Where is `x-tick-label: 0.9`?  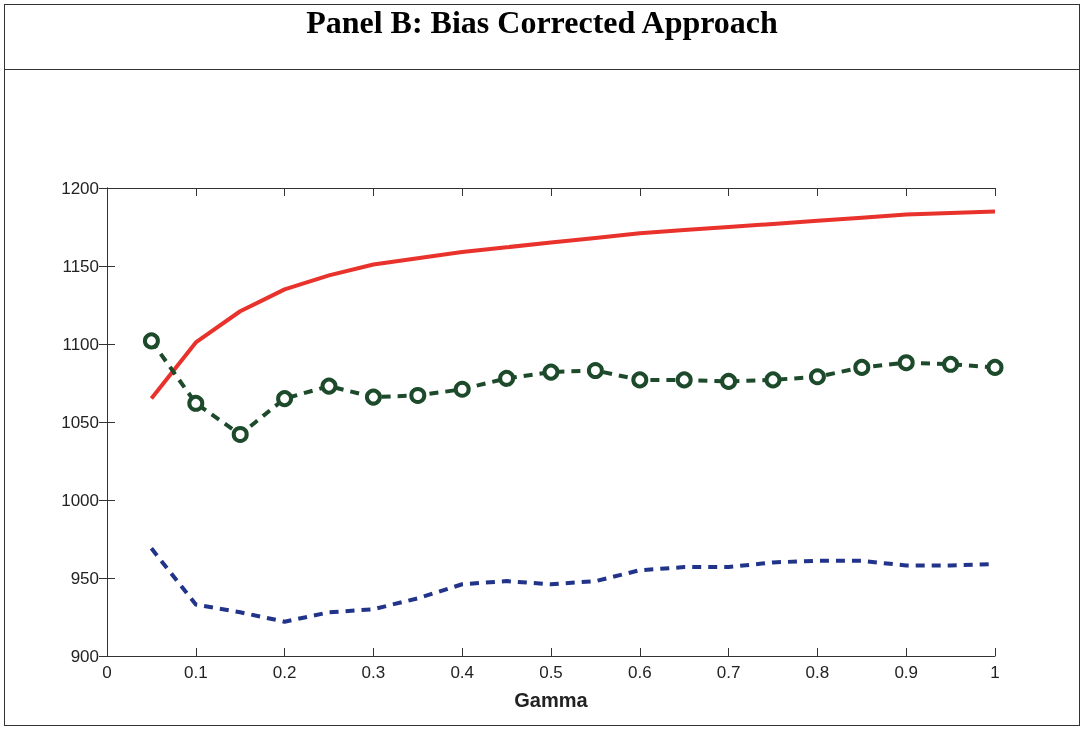
x-tick-label: 0.9 is located at coordinates (906, 672).